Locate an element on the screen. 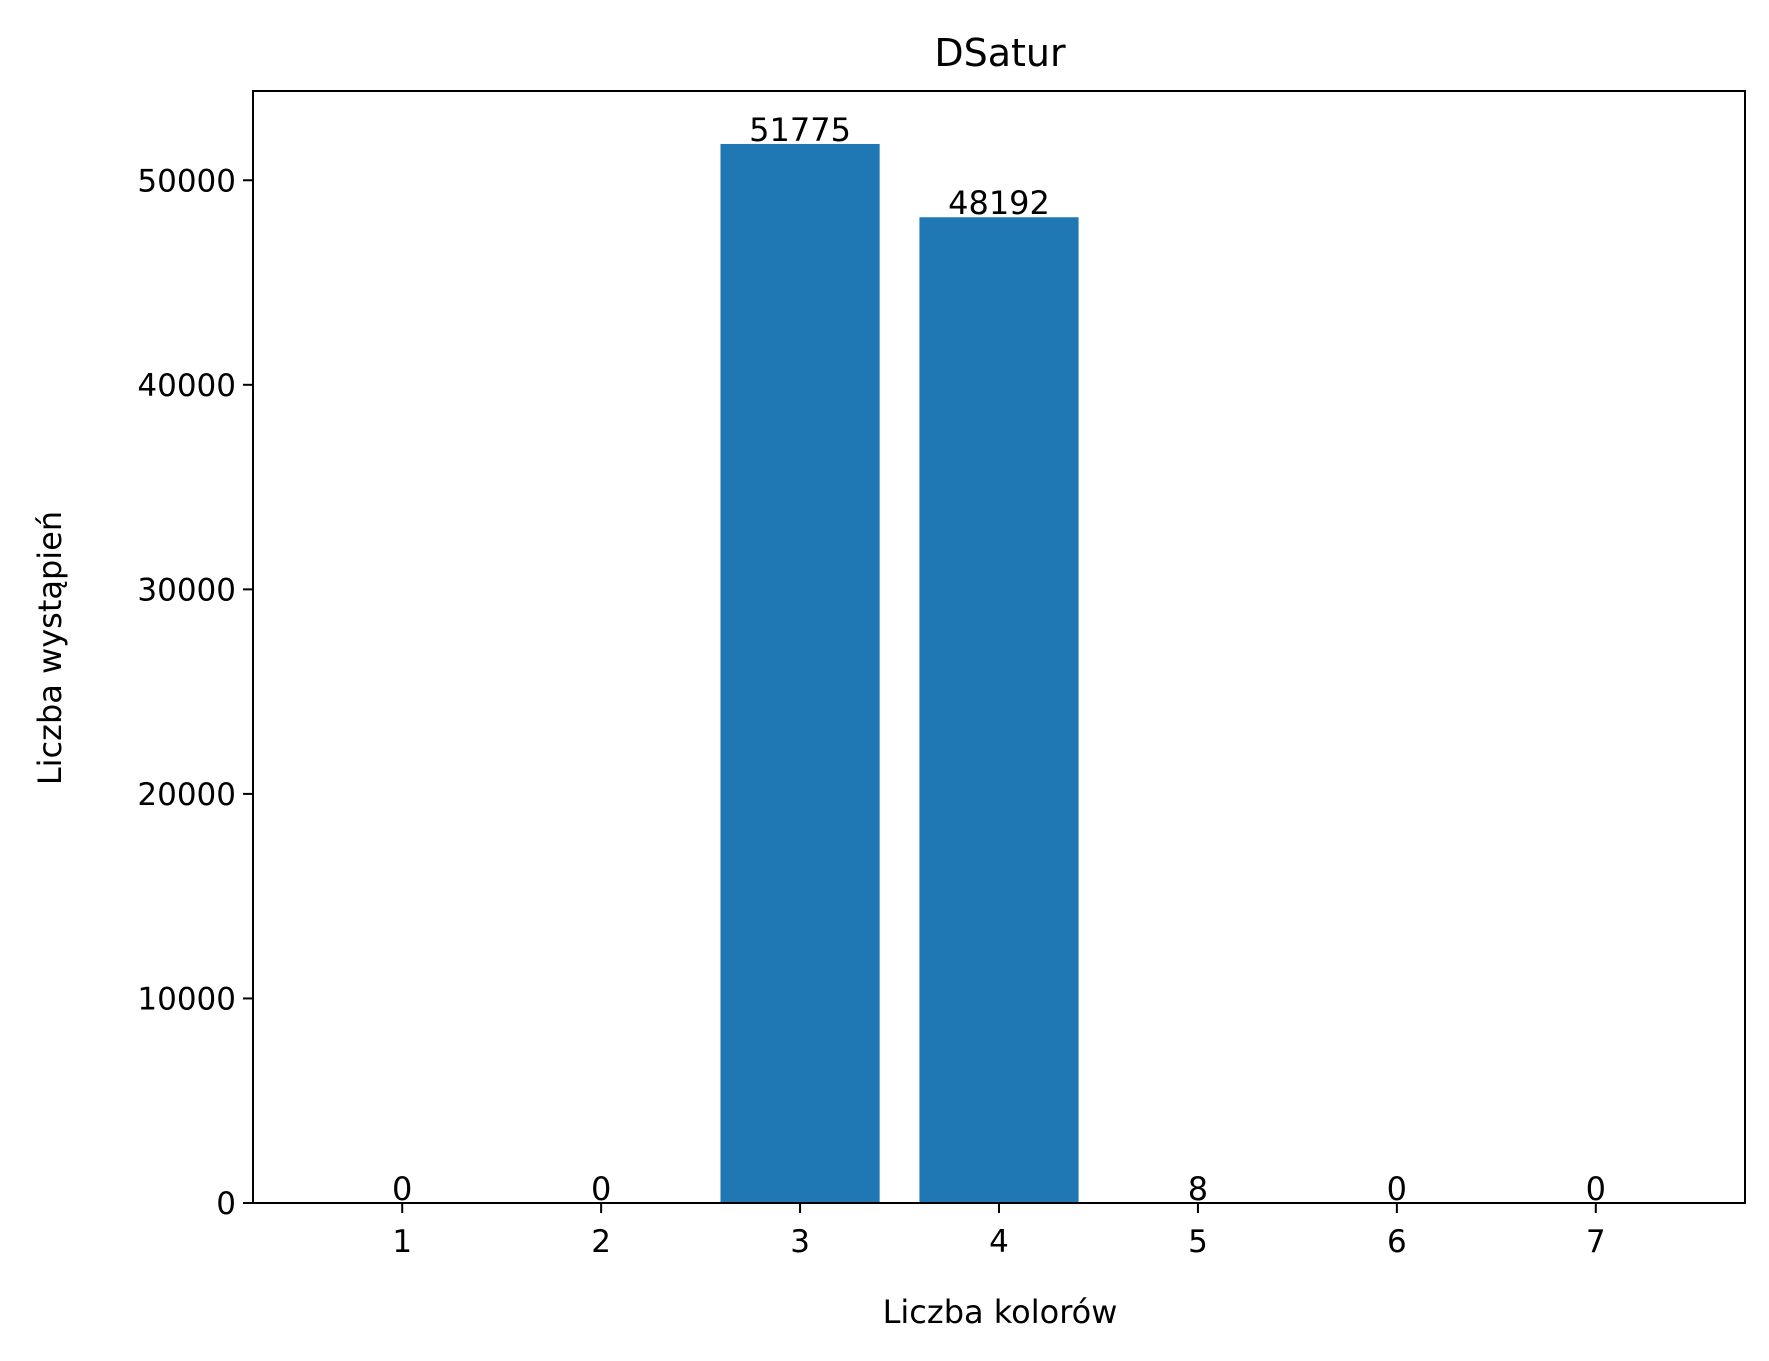 This screenshot has height=1361, width=1769. x-axis: 1 2 3 4 5 6 7 is located at coordinates (999, 1231).